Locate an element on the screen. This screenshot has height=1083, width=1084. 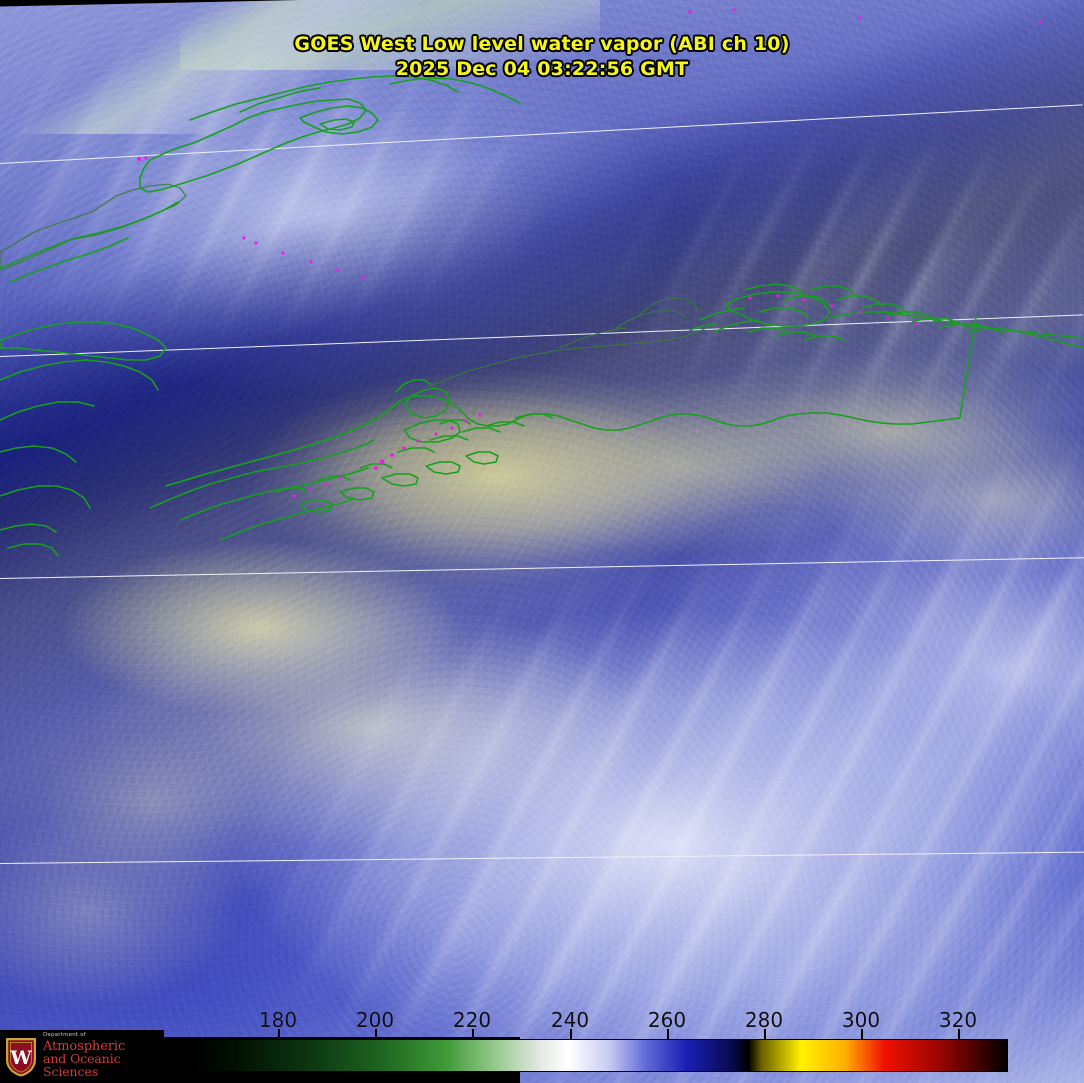
colorbar-frame is located at coordinates (599, 1055).